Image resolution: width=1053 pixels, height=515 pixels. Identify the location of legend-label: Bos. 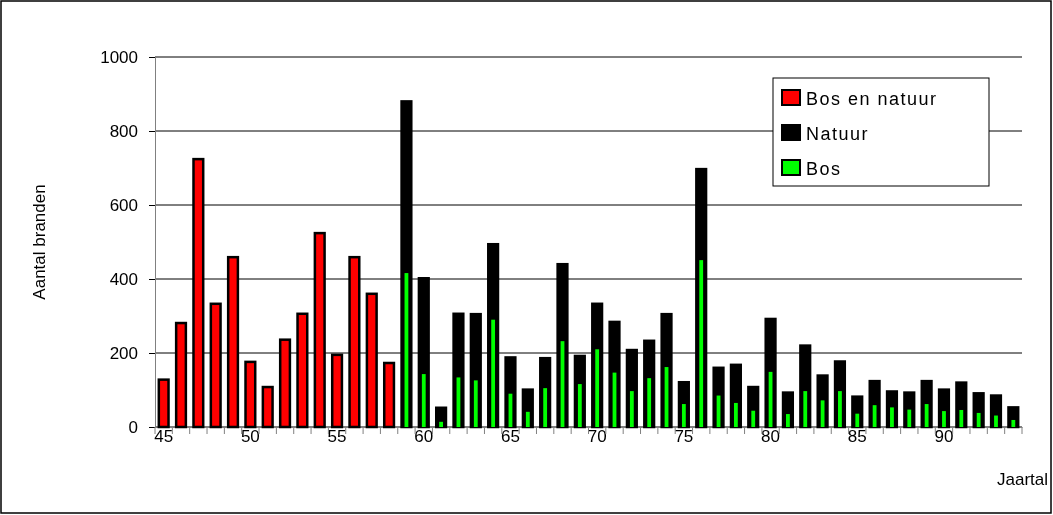
(824, 169).